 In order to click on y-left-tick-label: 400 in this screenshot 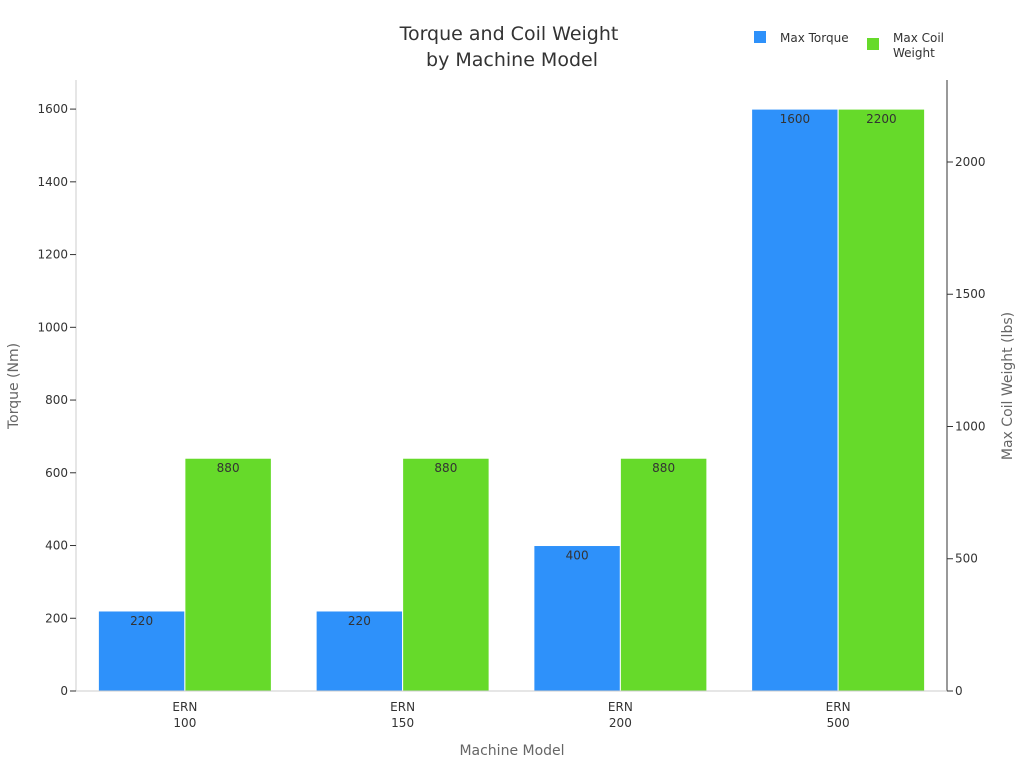, I will do `click(56, 546)`.